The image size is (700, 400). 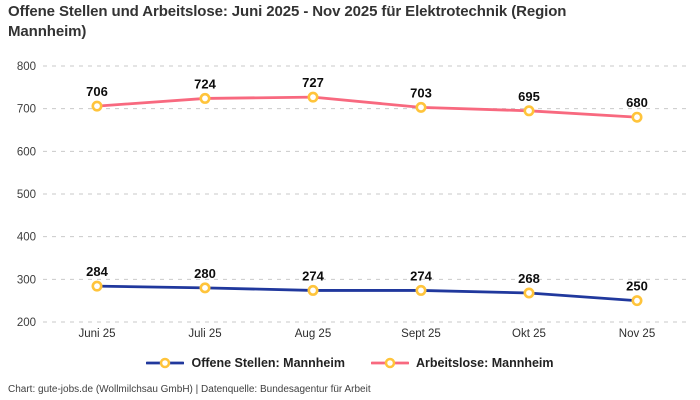 I want to click on value-label: 680, so click(x=637, y=102).